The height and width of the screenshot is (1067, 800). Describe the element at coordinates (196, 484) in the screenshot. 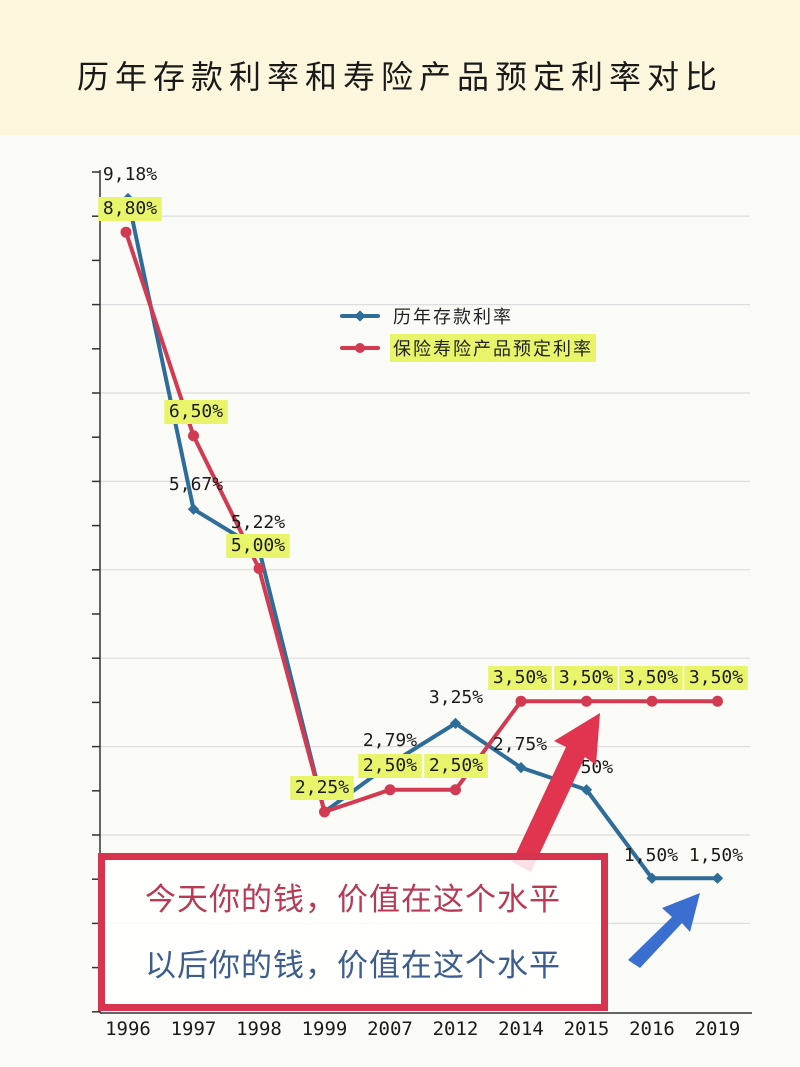

I see `data-label: 5,67%` at that location.